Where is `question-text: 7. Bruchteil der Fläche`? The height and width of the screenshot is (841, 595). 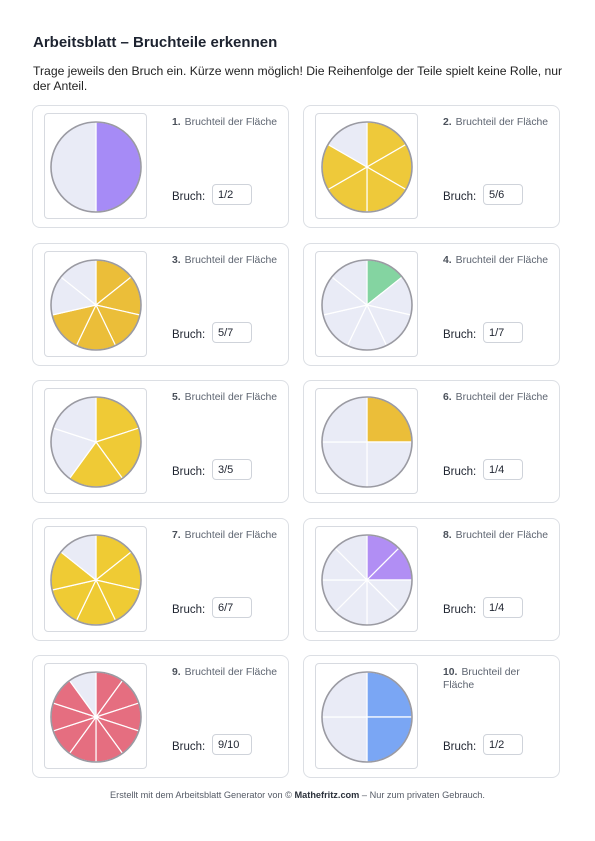
question-text: 7. Bruchteil der Fläche is located at coordinates (227, 536).